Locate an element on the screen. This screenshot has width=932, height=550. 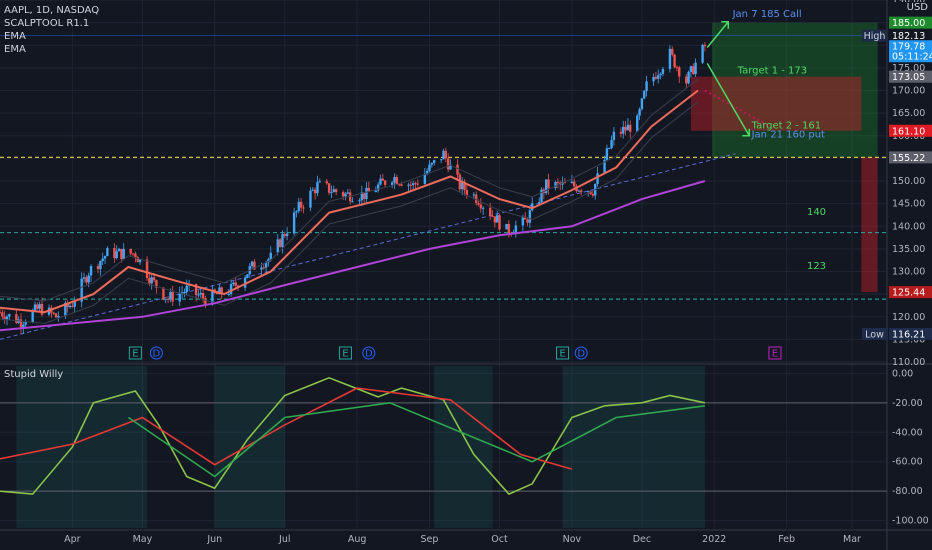
risk-reward-boxes is located at coordinates (784, 157).